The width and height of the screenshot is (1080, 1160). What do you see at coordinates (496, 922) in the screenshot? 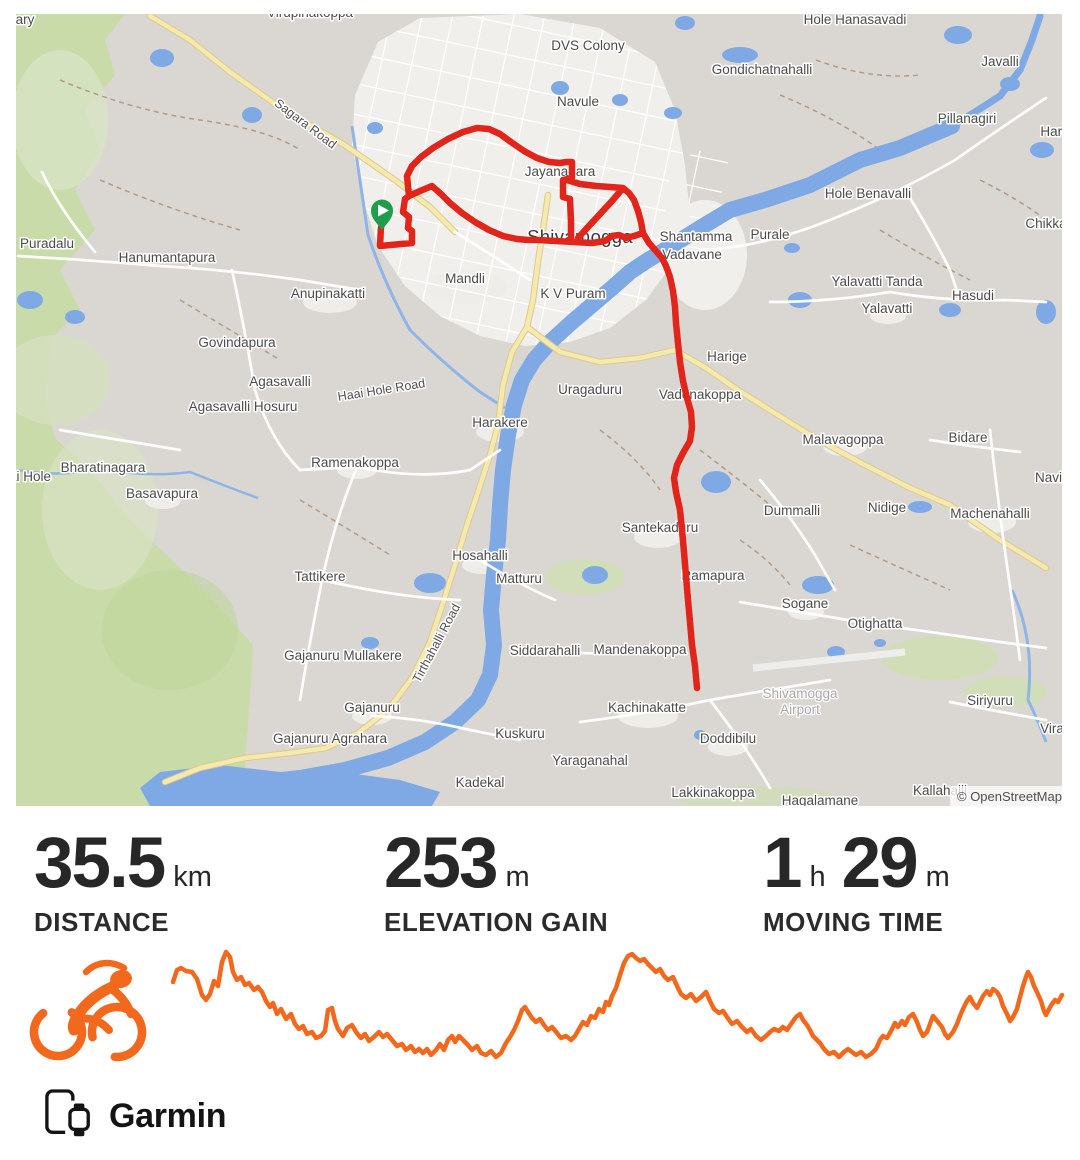
I see `elevation-label: ELEVATION GAIN` at bounding box center [496, 922].